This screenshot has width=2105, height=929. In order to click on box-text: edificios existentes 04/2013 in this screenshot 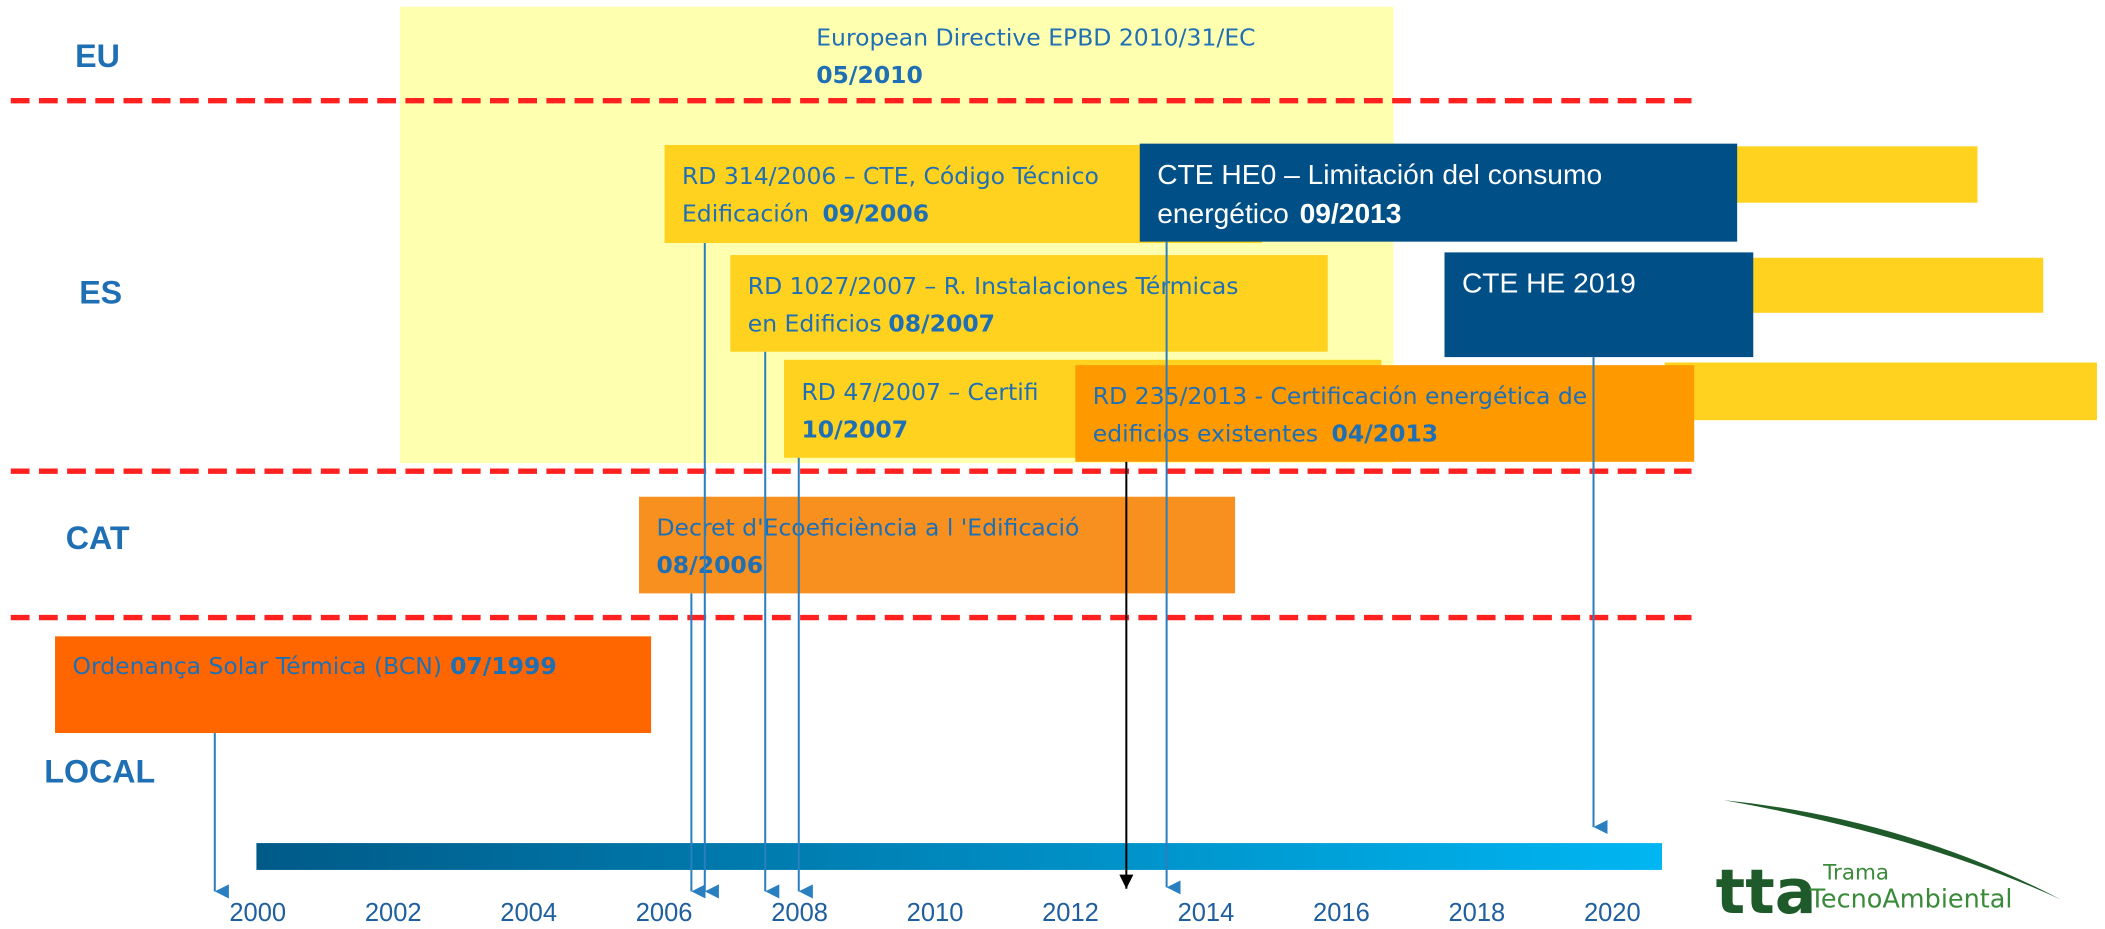, I will do `click(1265, 434)`.